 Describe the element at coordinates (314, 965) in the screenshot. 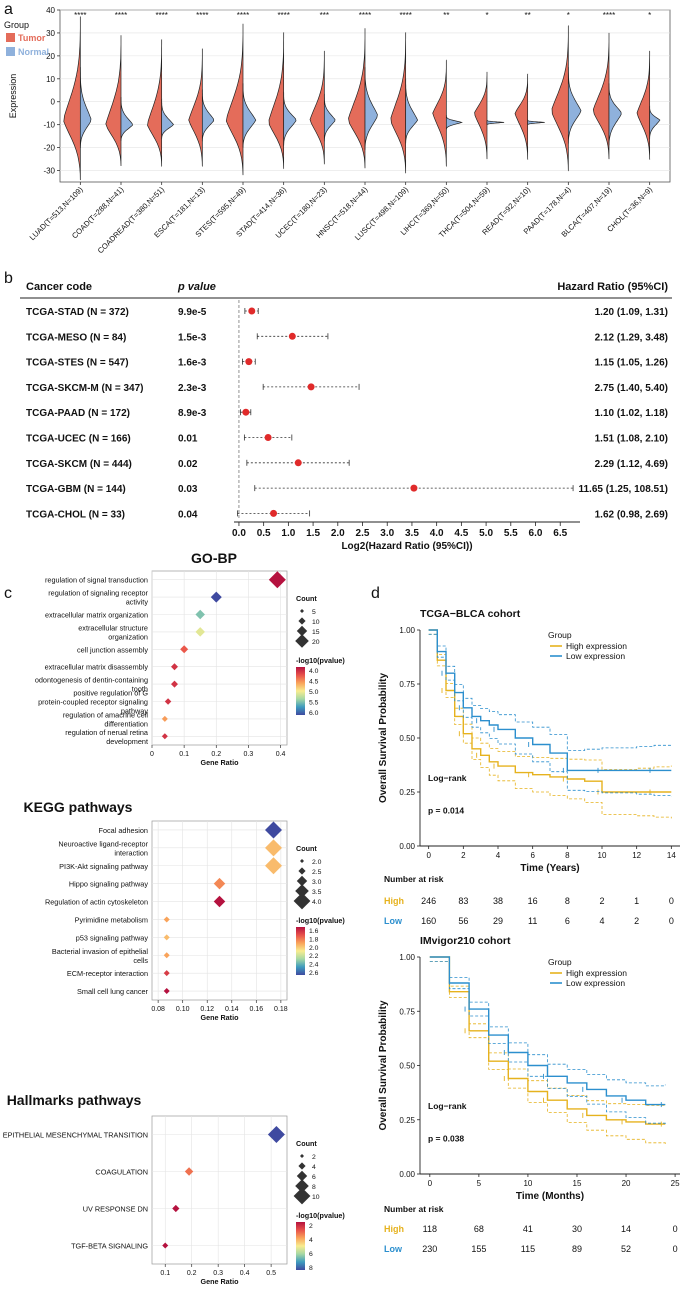

I see `colorbar-tick-label: 2.4` at that location.